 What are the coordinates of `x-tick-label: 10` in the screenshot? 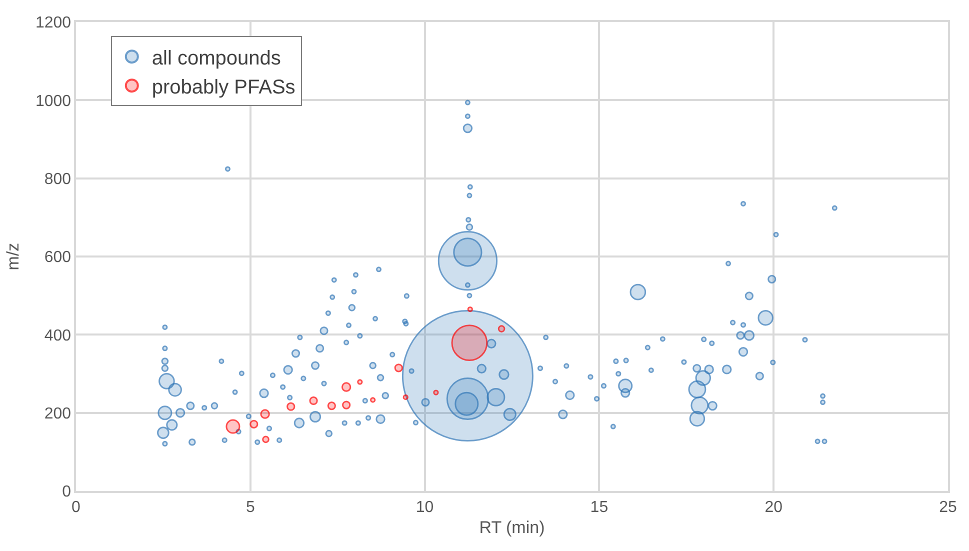 It's located at (425, 507).